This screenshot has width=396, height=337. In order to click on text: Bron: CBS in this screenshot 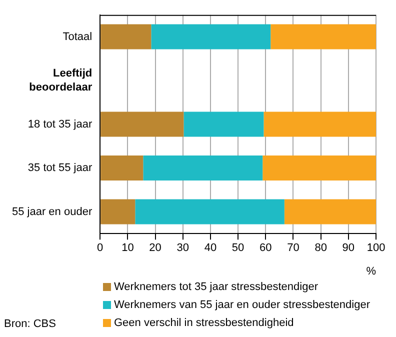, I will do `click(30, 324)`.